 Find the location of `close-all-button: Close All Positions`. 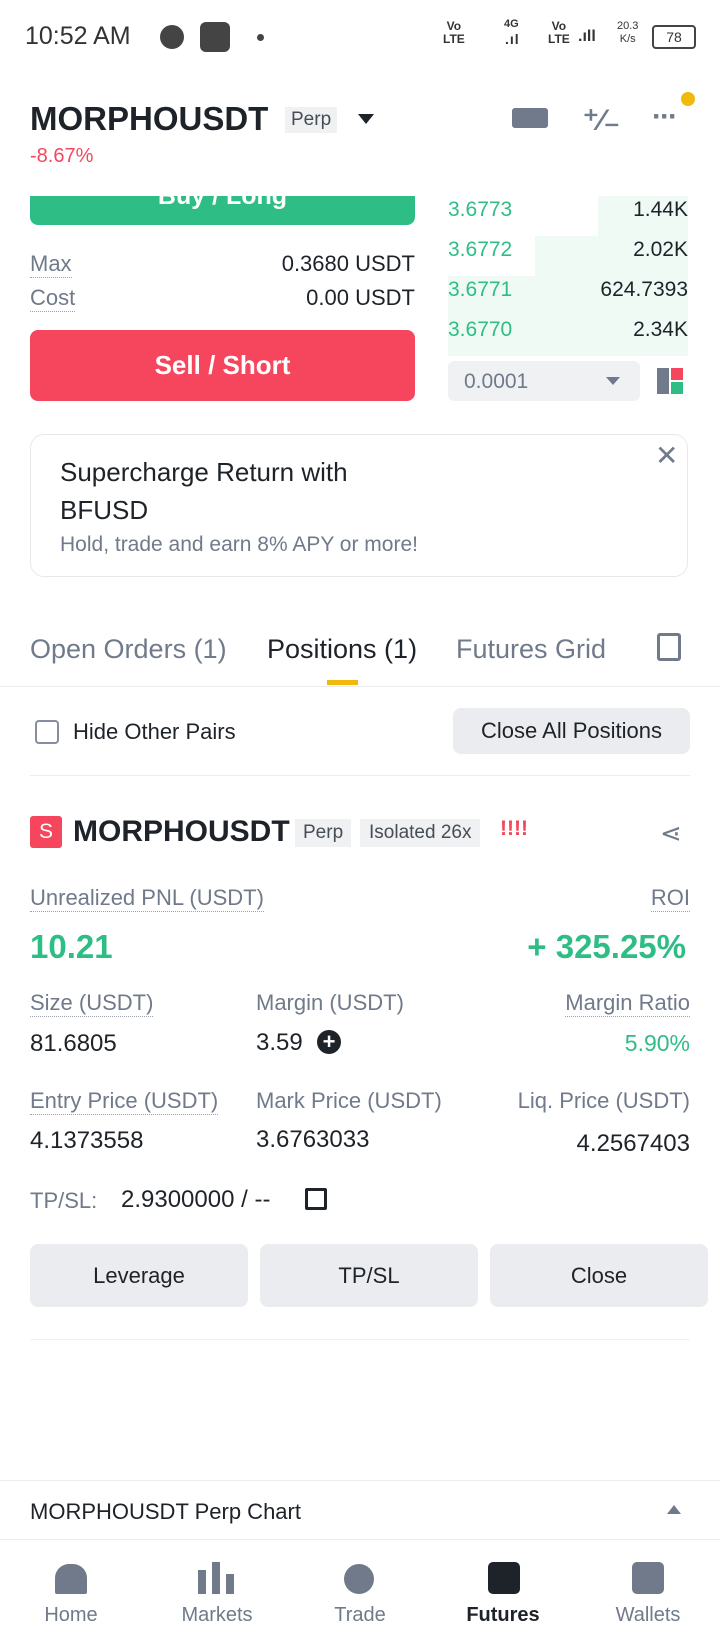

close-all-button: Close All Positions is located at coordinates (571, 731).